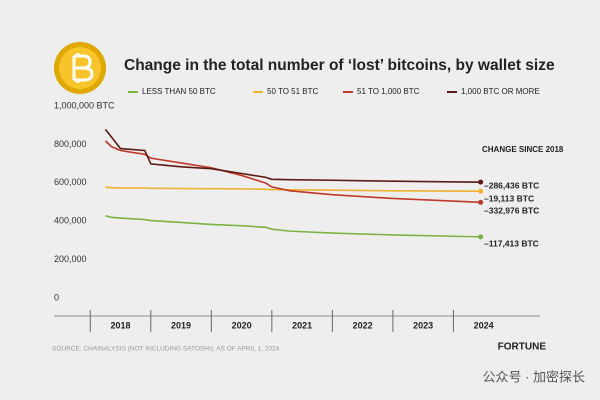 Image resolution: width=600 pixels, height=400 pixels. I want to click on legend-label: 51 TO 1,000 BTC, so click(388, 91).